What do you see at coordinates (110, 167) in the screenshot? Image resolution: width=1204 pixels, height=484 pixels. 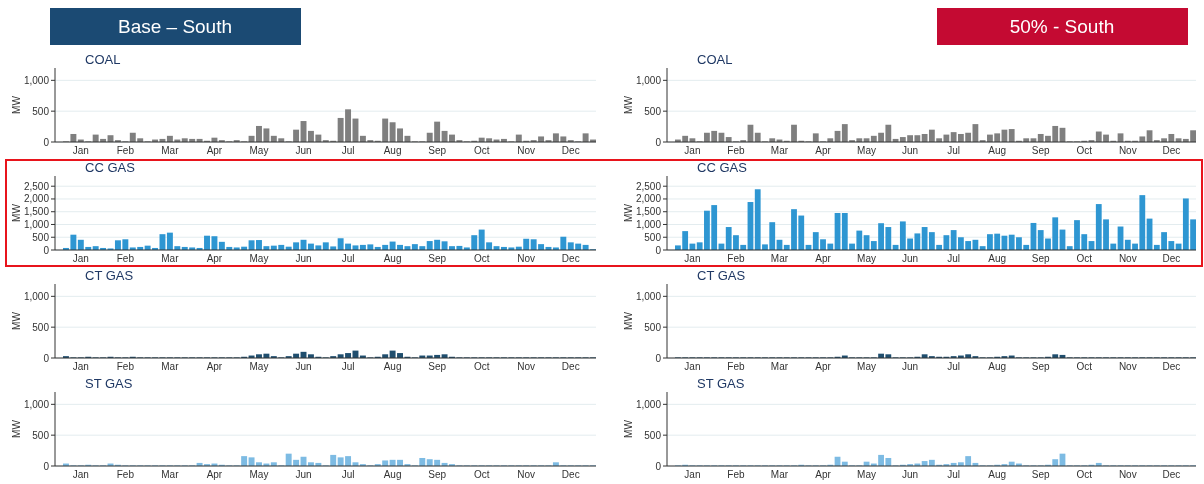 I see `chart-title: CC GAS` at bounding box center [110, 167].